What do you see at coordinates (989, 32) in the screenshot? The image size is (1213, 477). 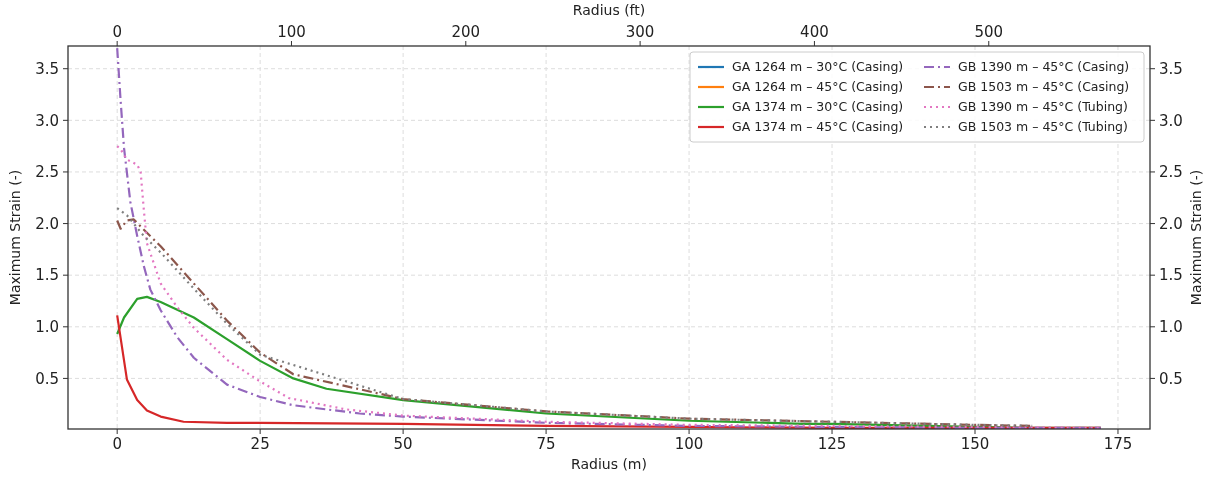 I see `x2-tick-label: 500` at bounding box center [989, 32].